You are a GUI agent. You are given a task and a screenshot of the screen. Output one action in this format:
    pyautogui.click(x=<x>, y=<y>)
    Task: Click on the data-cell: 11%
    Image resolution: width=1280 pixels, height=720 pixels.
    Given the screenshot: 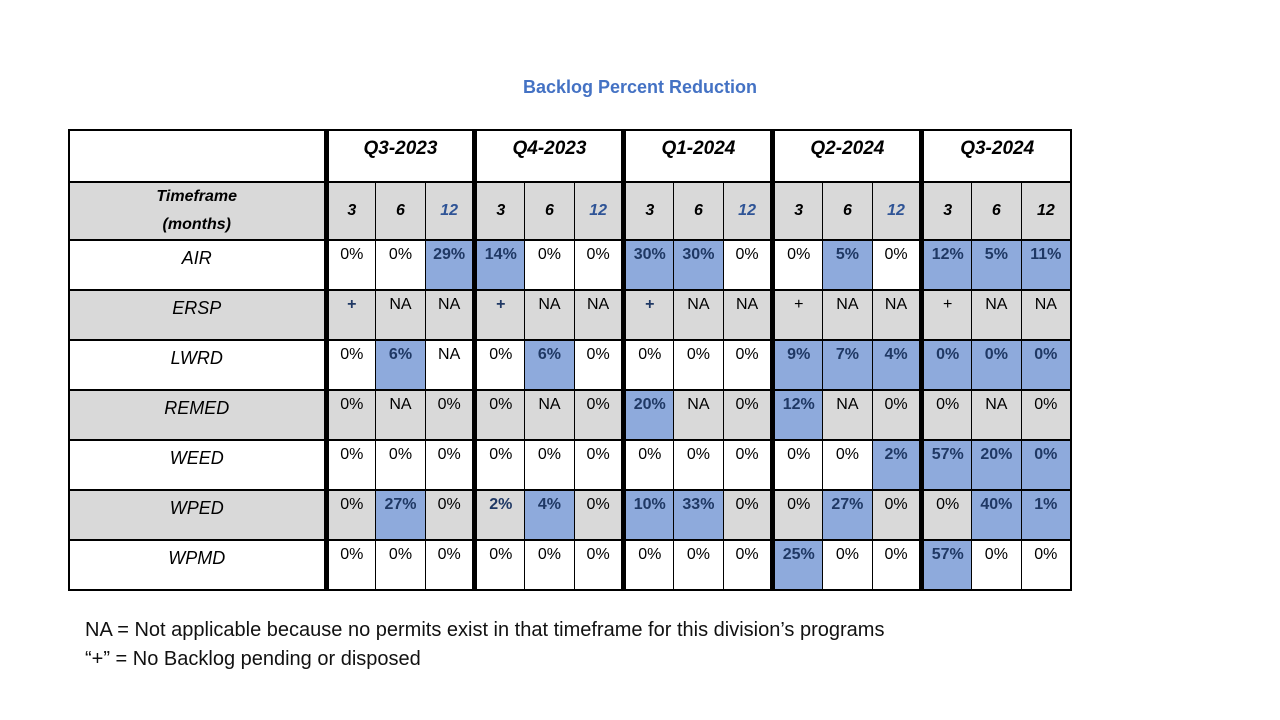 What is the action you would take?
    pyautogui.click(x=1046, y=265)
    